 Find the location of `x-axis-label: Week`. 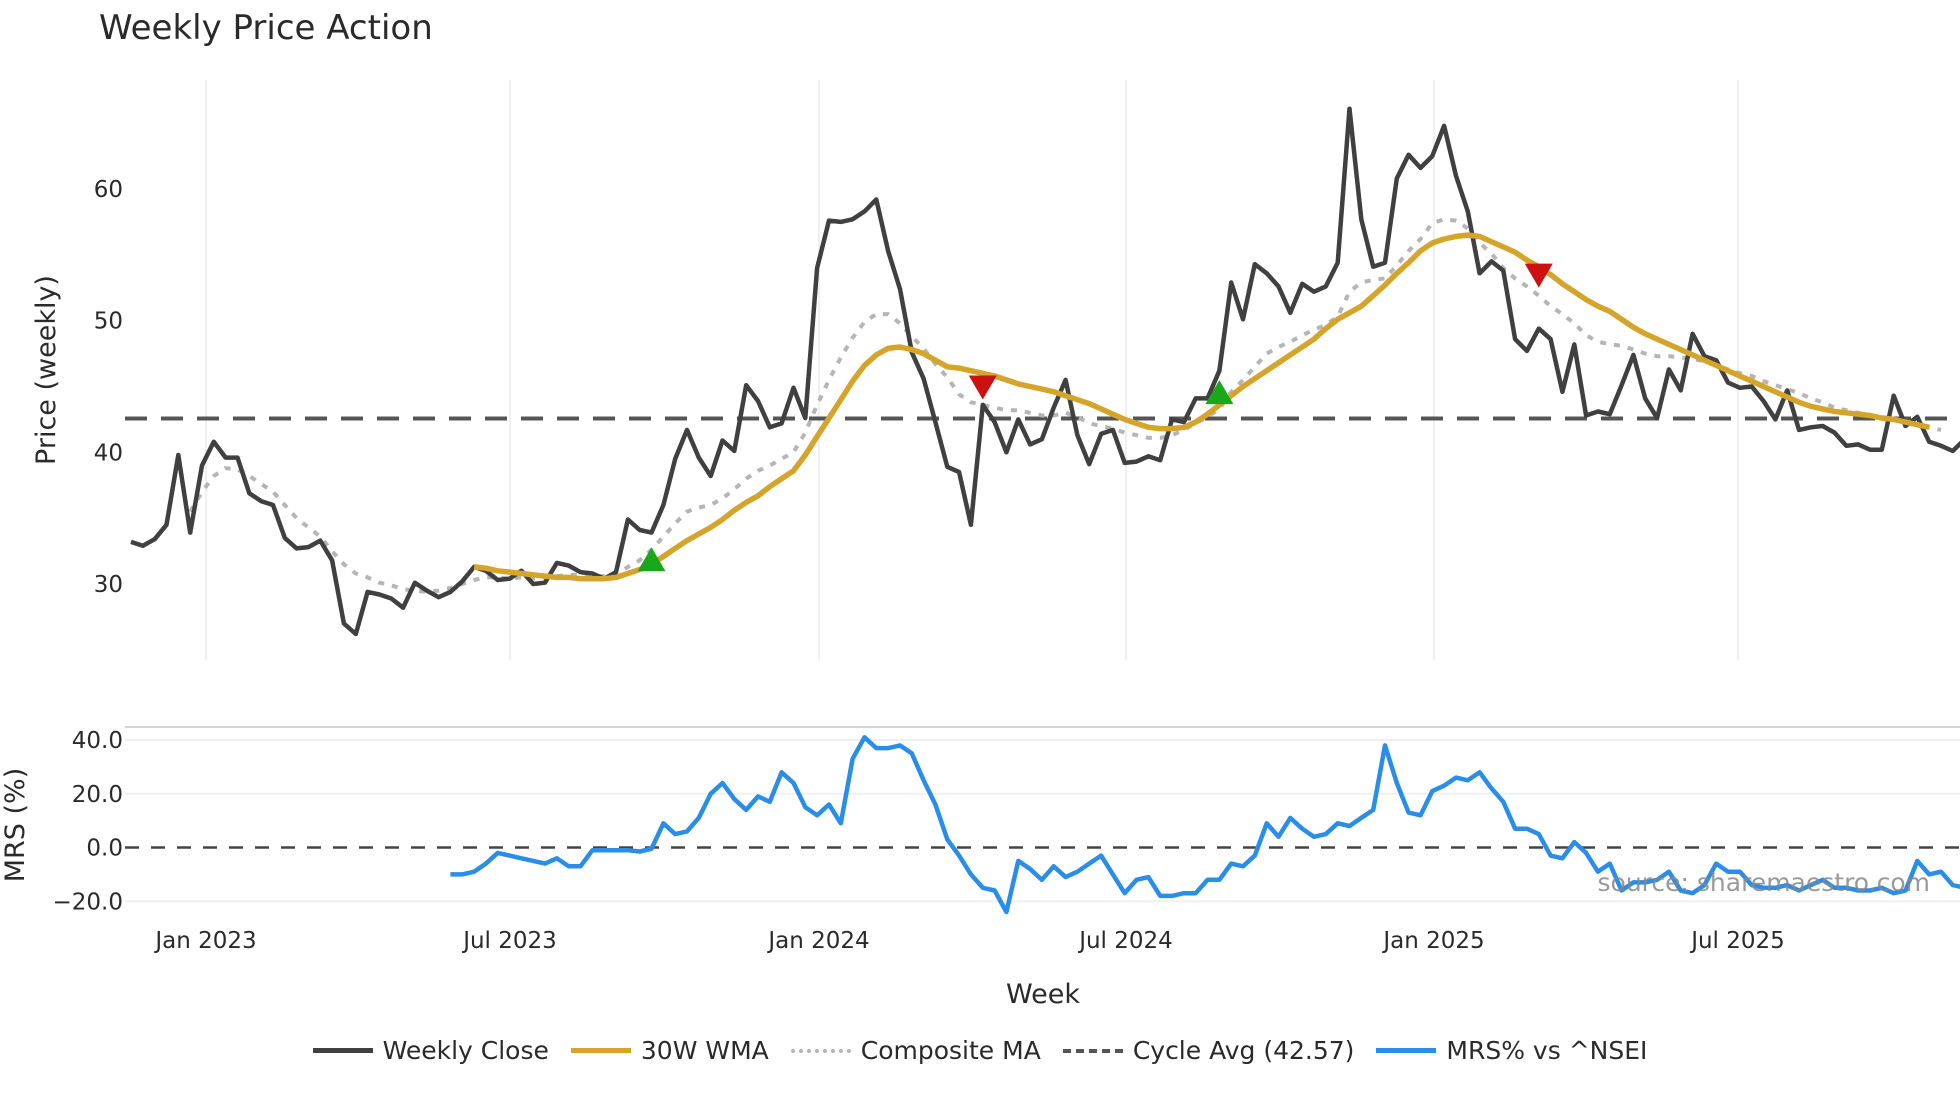

x-axis-label: Week is located at coordinates (1043, 994).